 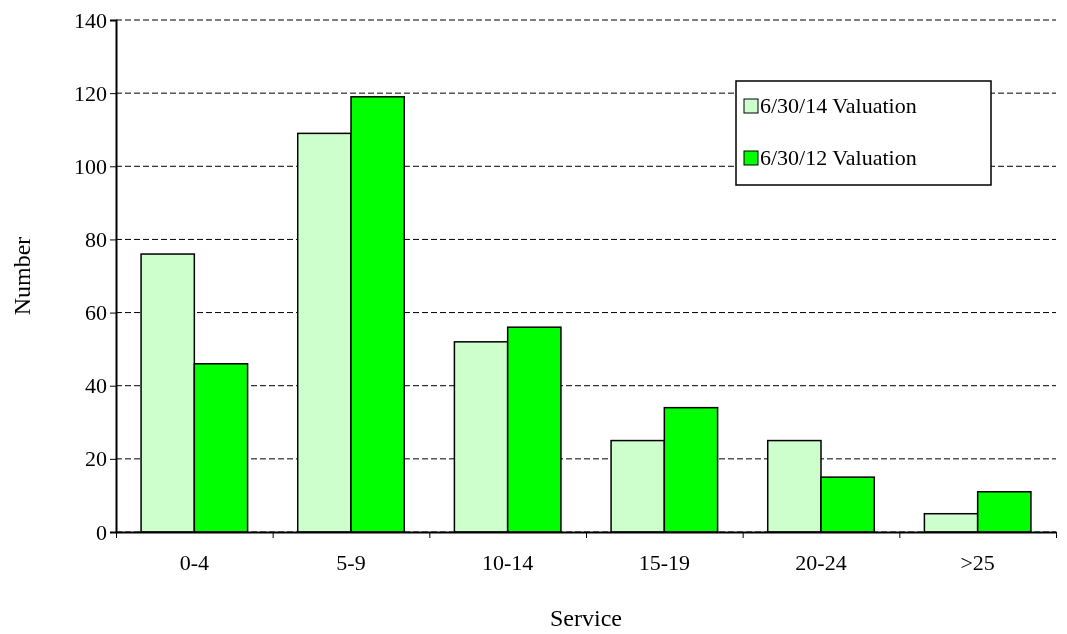 What do you see at coordinates (977, 562) in the screenshot?
I see `x-tick-label: >25` at bounding box center [977, 562].